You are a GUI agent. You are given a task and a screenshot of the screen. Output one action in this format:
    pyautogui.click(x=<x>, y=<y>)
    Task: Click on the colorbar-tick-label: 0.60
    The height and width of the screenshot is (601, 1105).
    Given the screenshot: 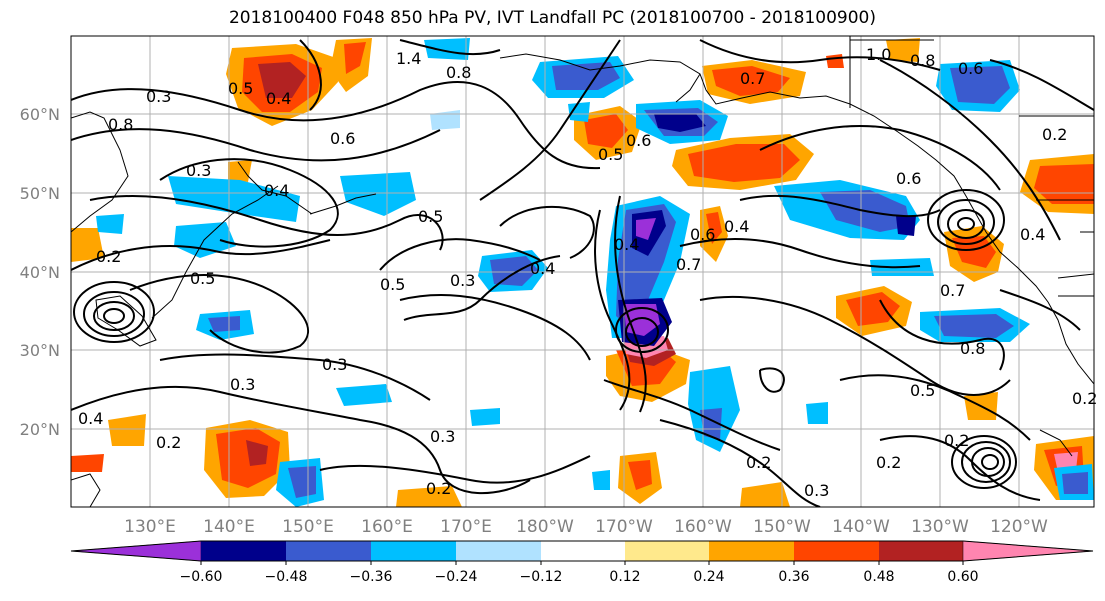 What is the action you would take?
    pyautogui.click(x=962, y=577)
    